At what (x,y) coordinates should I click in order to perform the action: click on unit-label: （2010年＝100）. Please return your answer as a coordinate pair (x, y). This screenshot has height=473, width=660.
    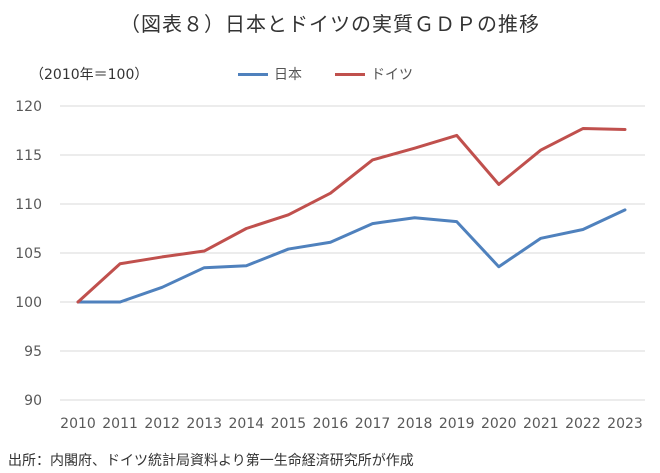
    Looking at the image, I should click on (89, 75).